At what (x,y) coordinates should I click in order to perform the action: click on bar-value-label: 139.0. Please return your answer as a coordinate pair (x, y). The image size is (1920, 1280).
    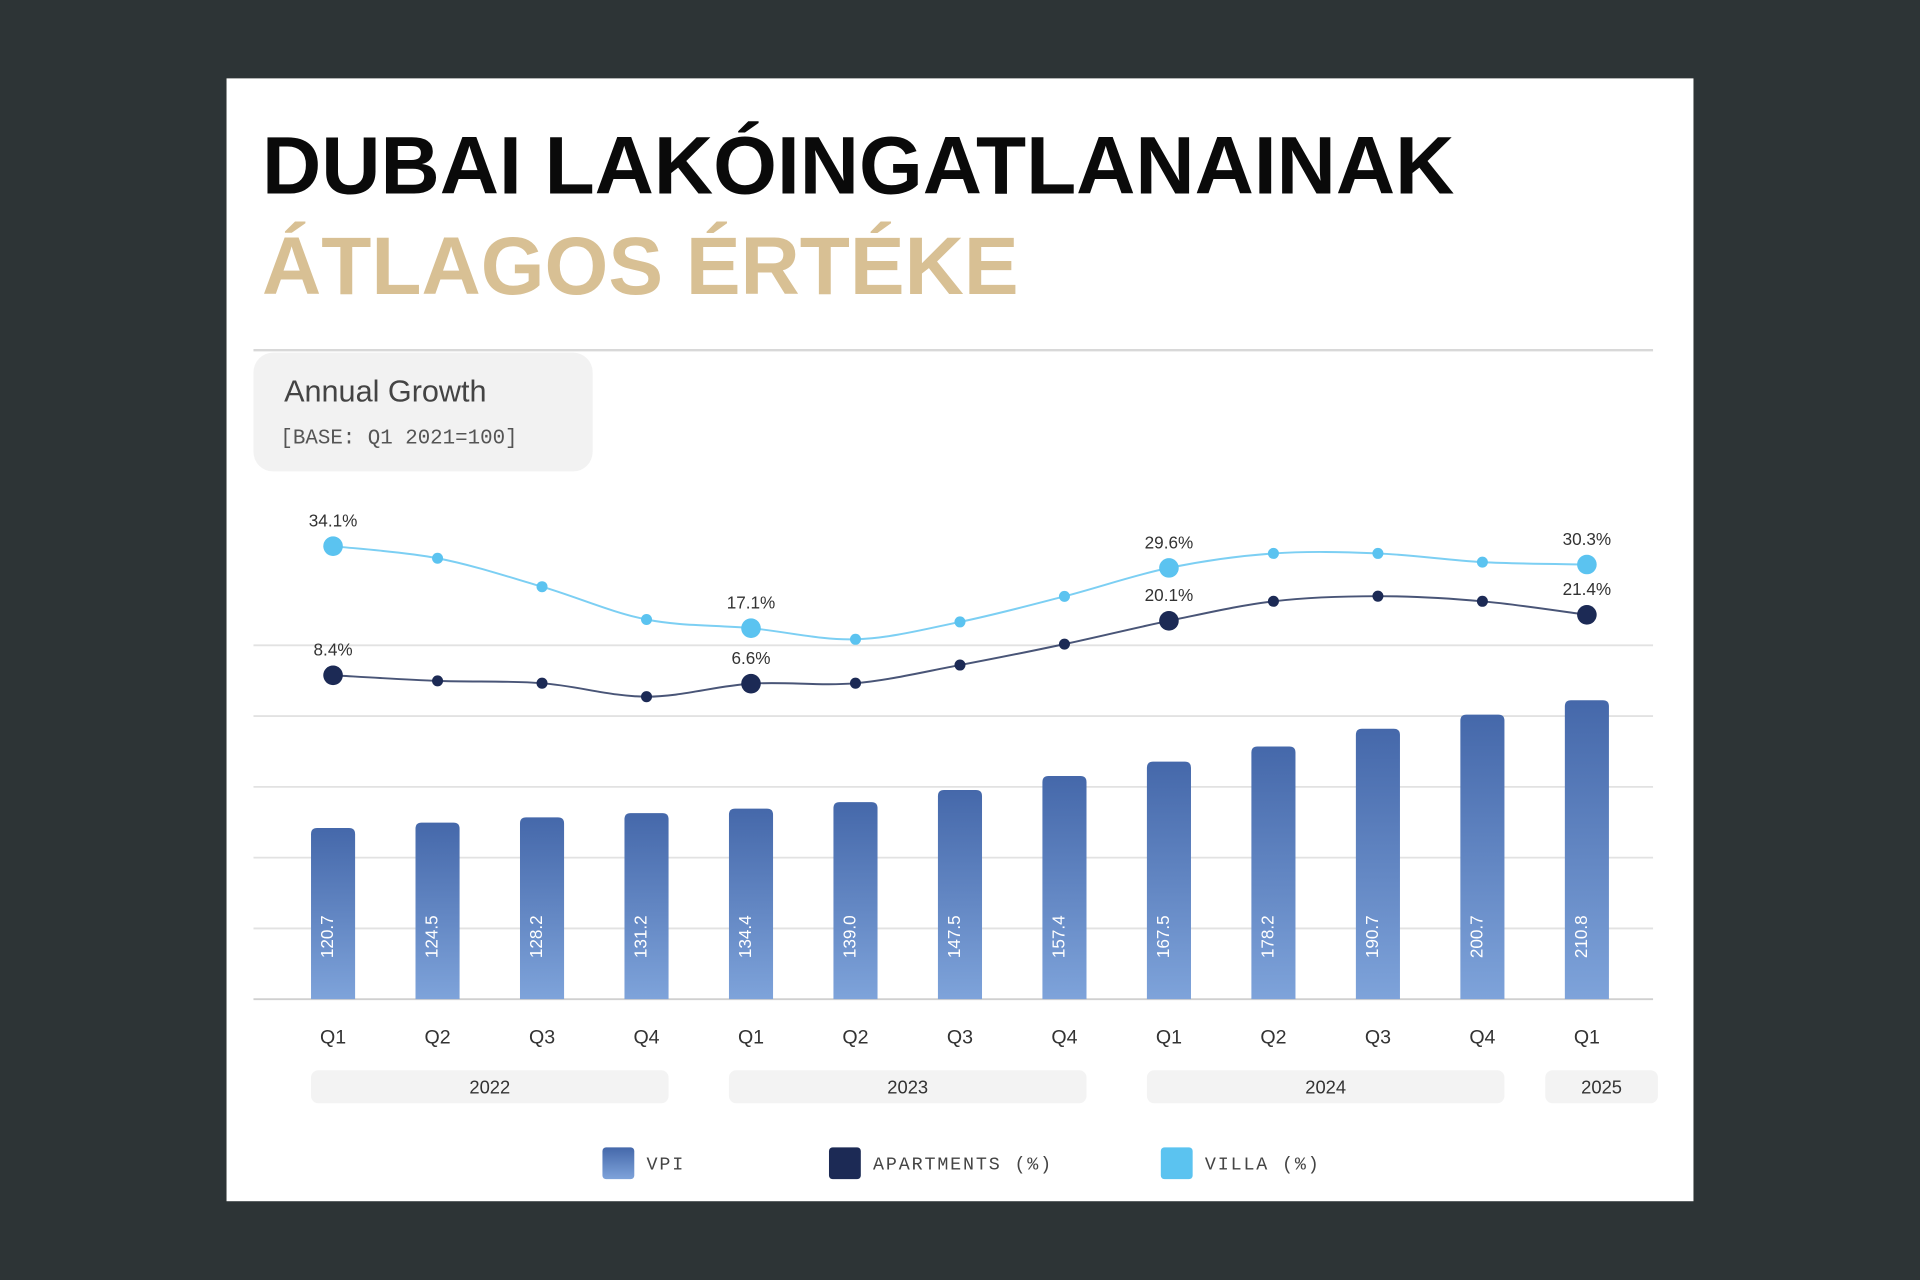
    Looking at the image, I should click on (849, 936).